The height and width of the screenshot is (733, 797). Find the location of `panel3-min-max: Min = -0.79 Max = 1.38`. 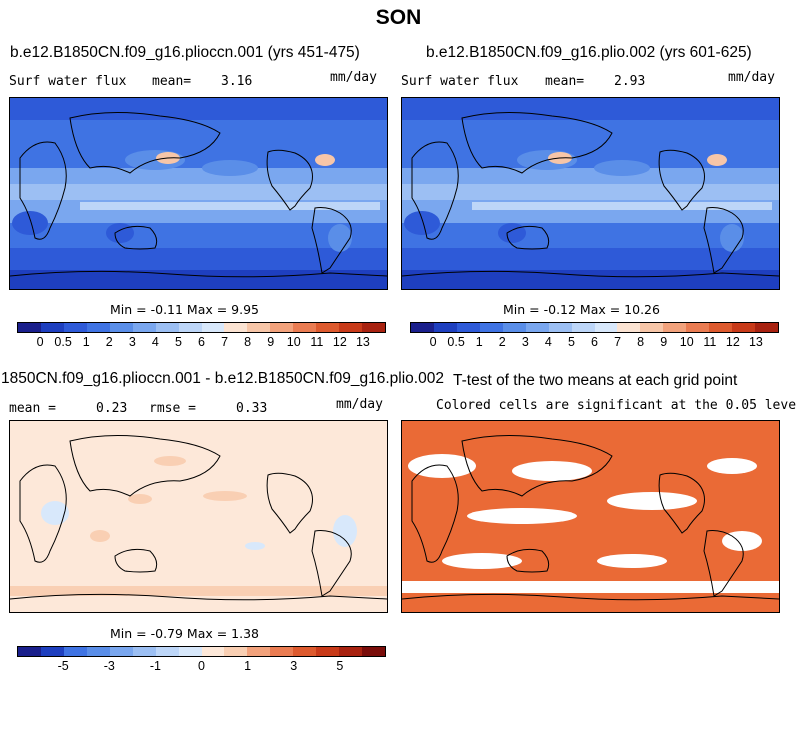

panel3-min-max: Min = -0.79 Max = 1.38 is located at coordinates (185, 633).